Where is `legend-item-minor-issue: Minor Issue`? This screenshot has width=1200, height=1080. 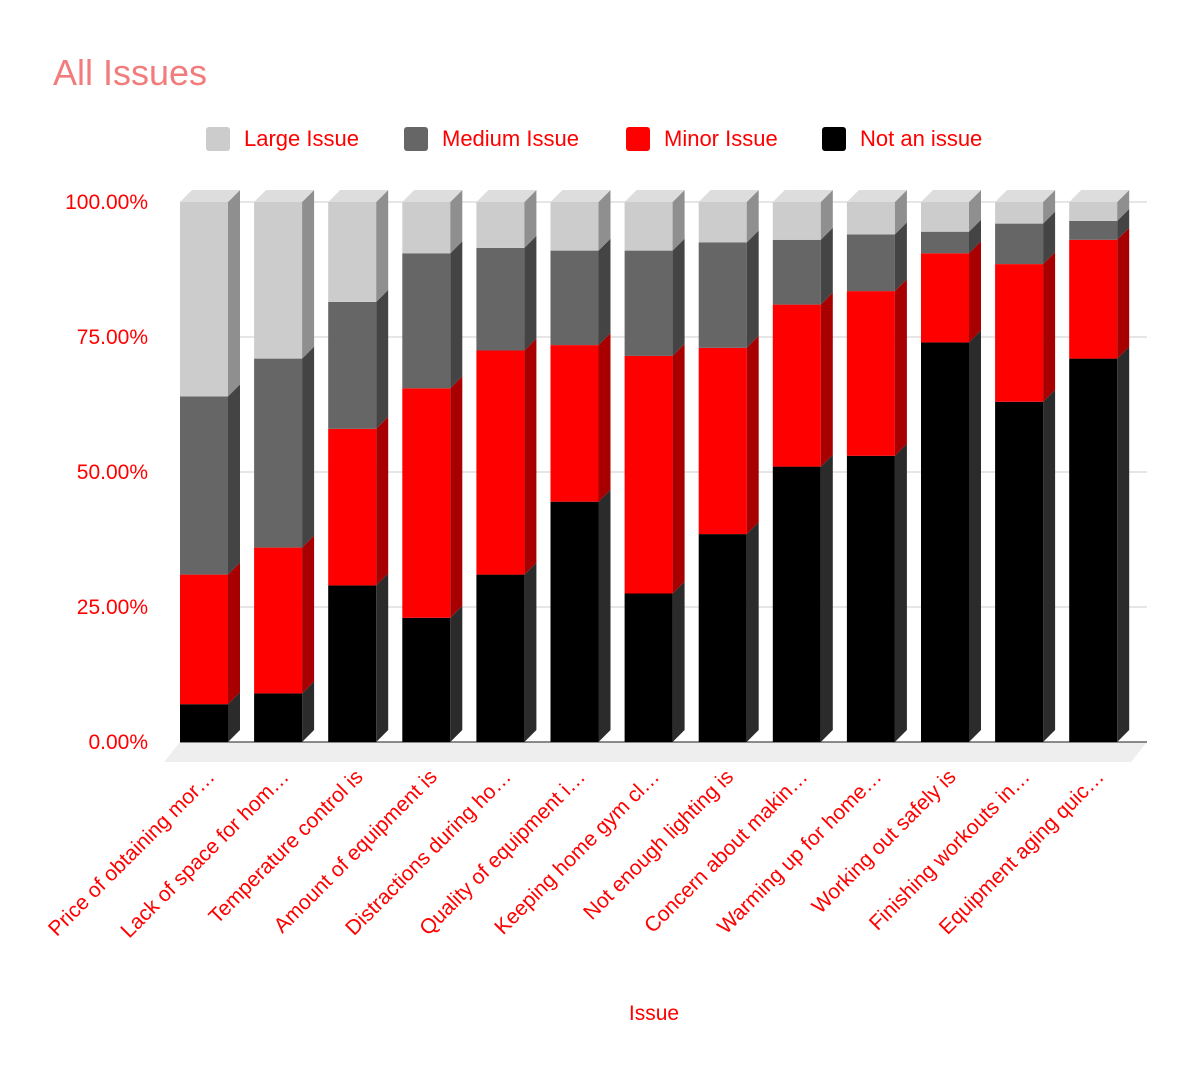
legend-item-minor-issue: Minor Issue is located at coordinates (702, 139).